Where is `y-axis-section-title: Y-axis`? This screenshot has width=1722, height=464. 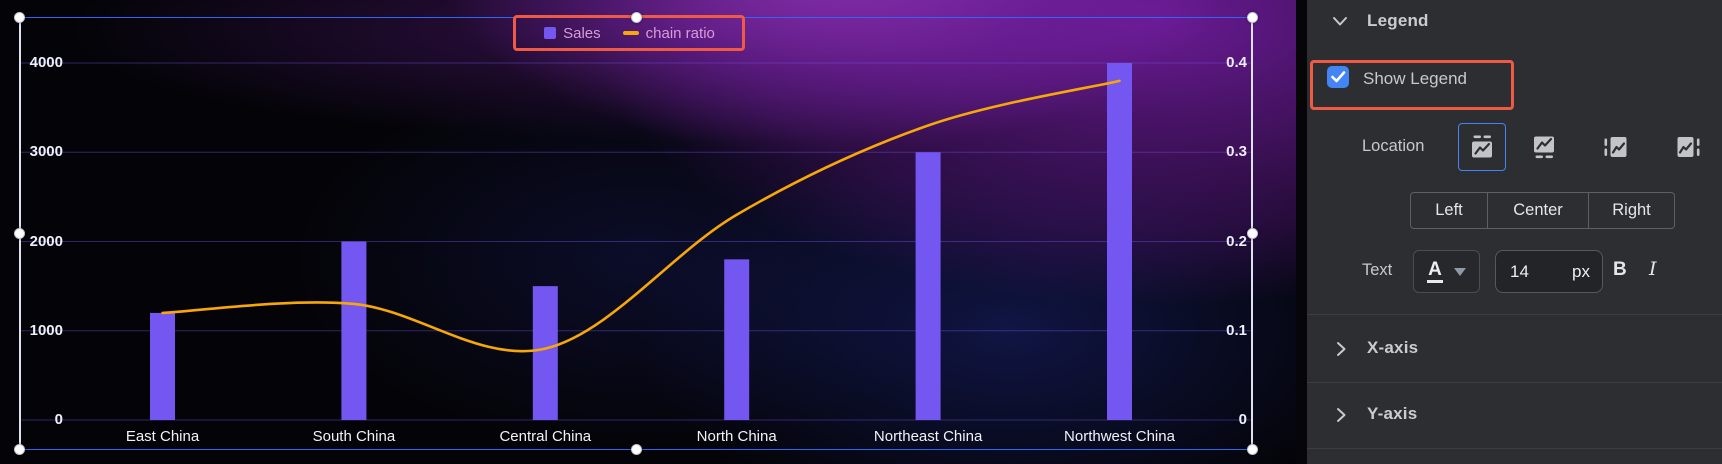
y-axis-section-title: Y-axis is located at coordinates (1392, 413).